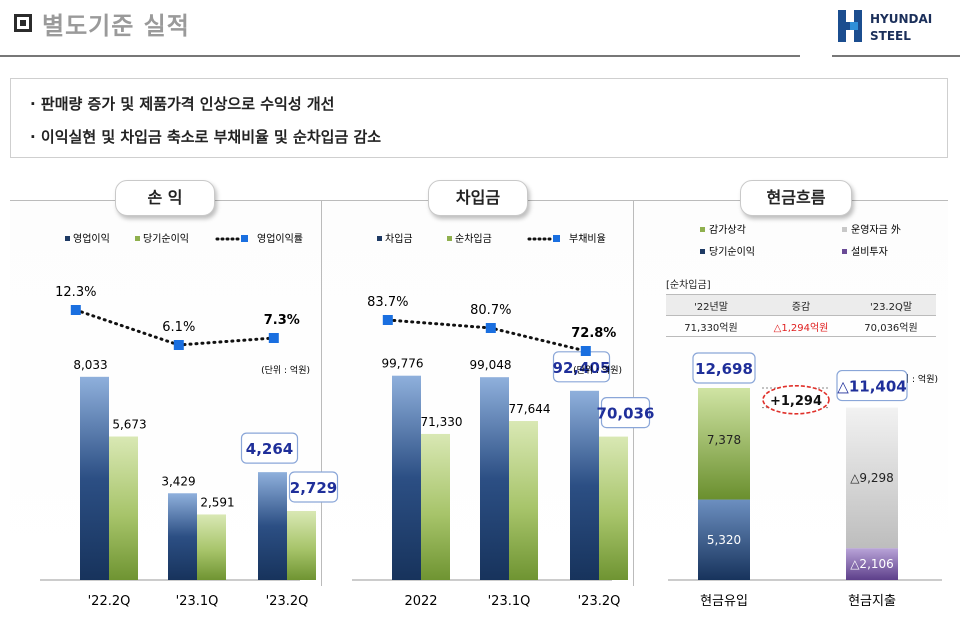  Describe the element at coordinates (379, 238) in the screenshot. I see `legend-swatch-차입금` at that location.